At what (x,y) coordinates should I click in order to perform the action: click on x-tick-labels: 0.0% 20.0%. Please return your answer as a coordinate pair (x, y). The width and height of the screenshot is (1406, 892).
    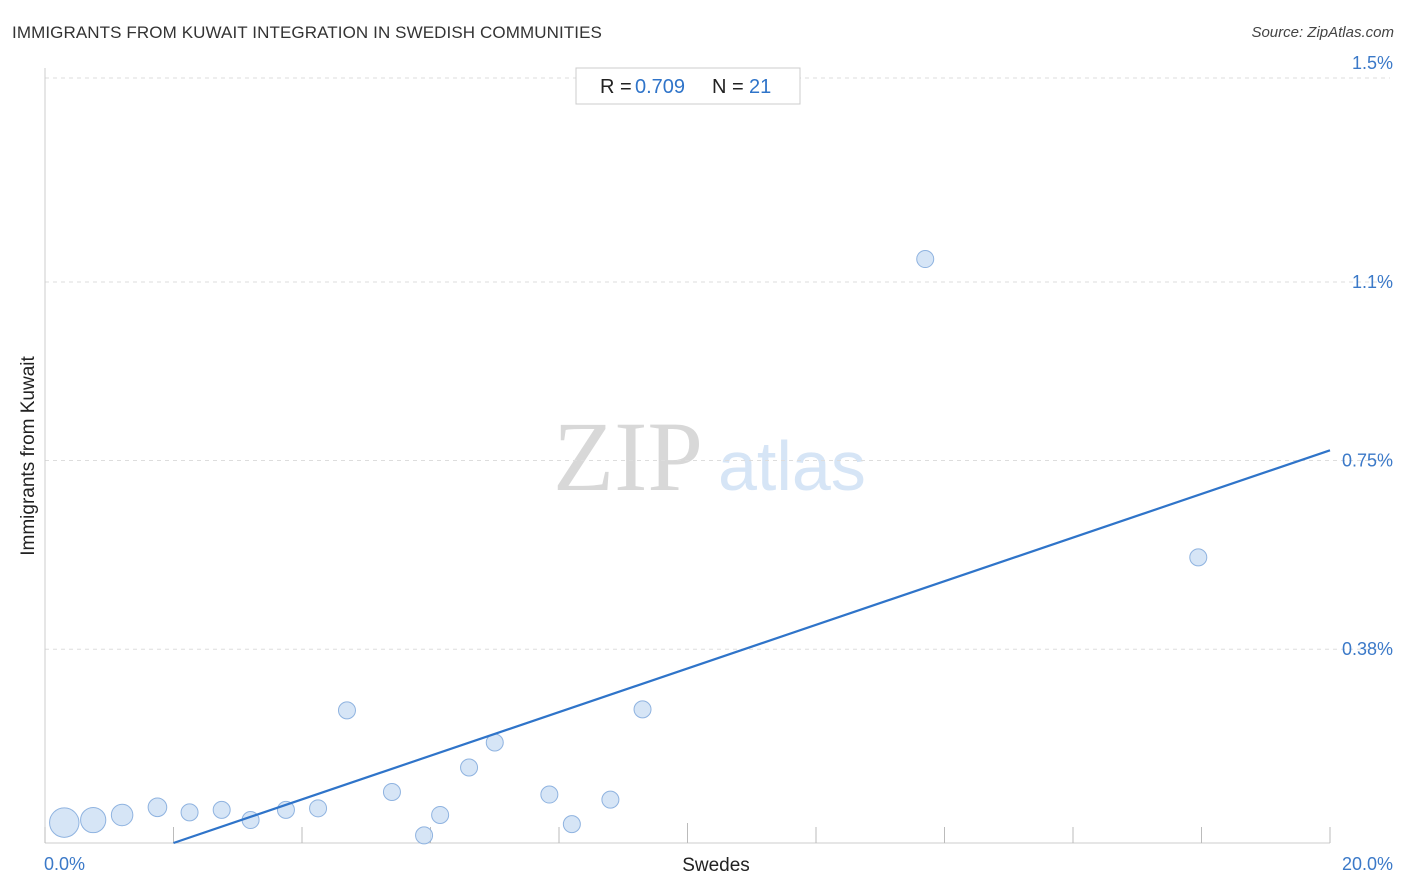
    Looking at the image, I should click on (718, 864).